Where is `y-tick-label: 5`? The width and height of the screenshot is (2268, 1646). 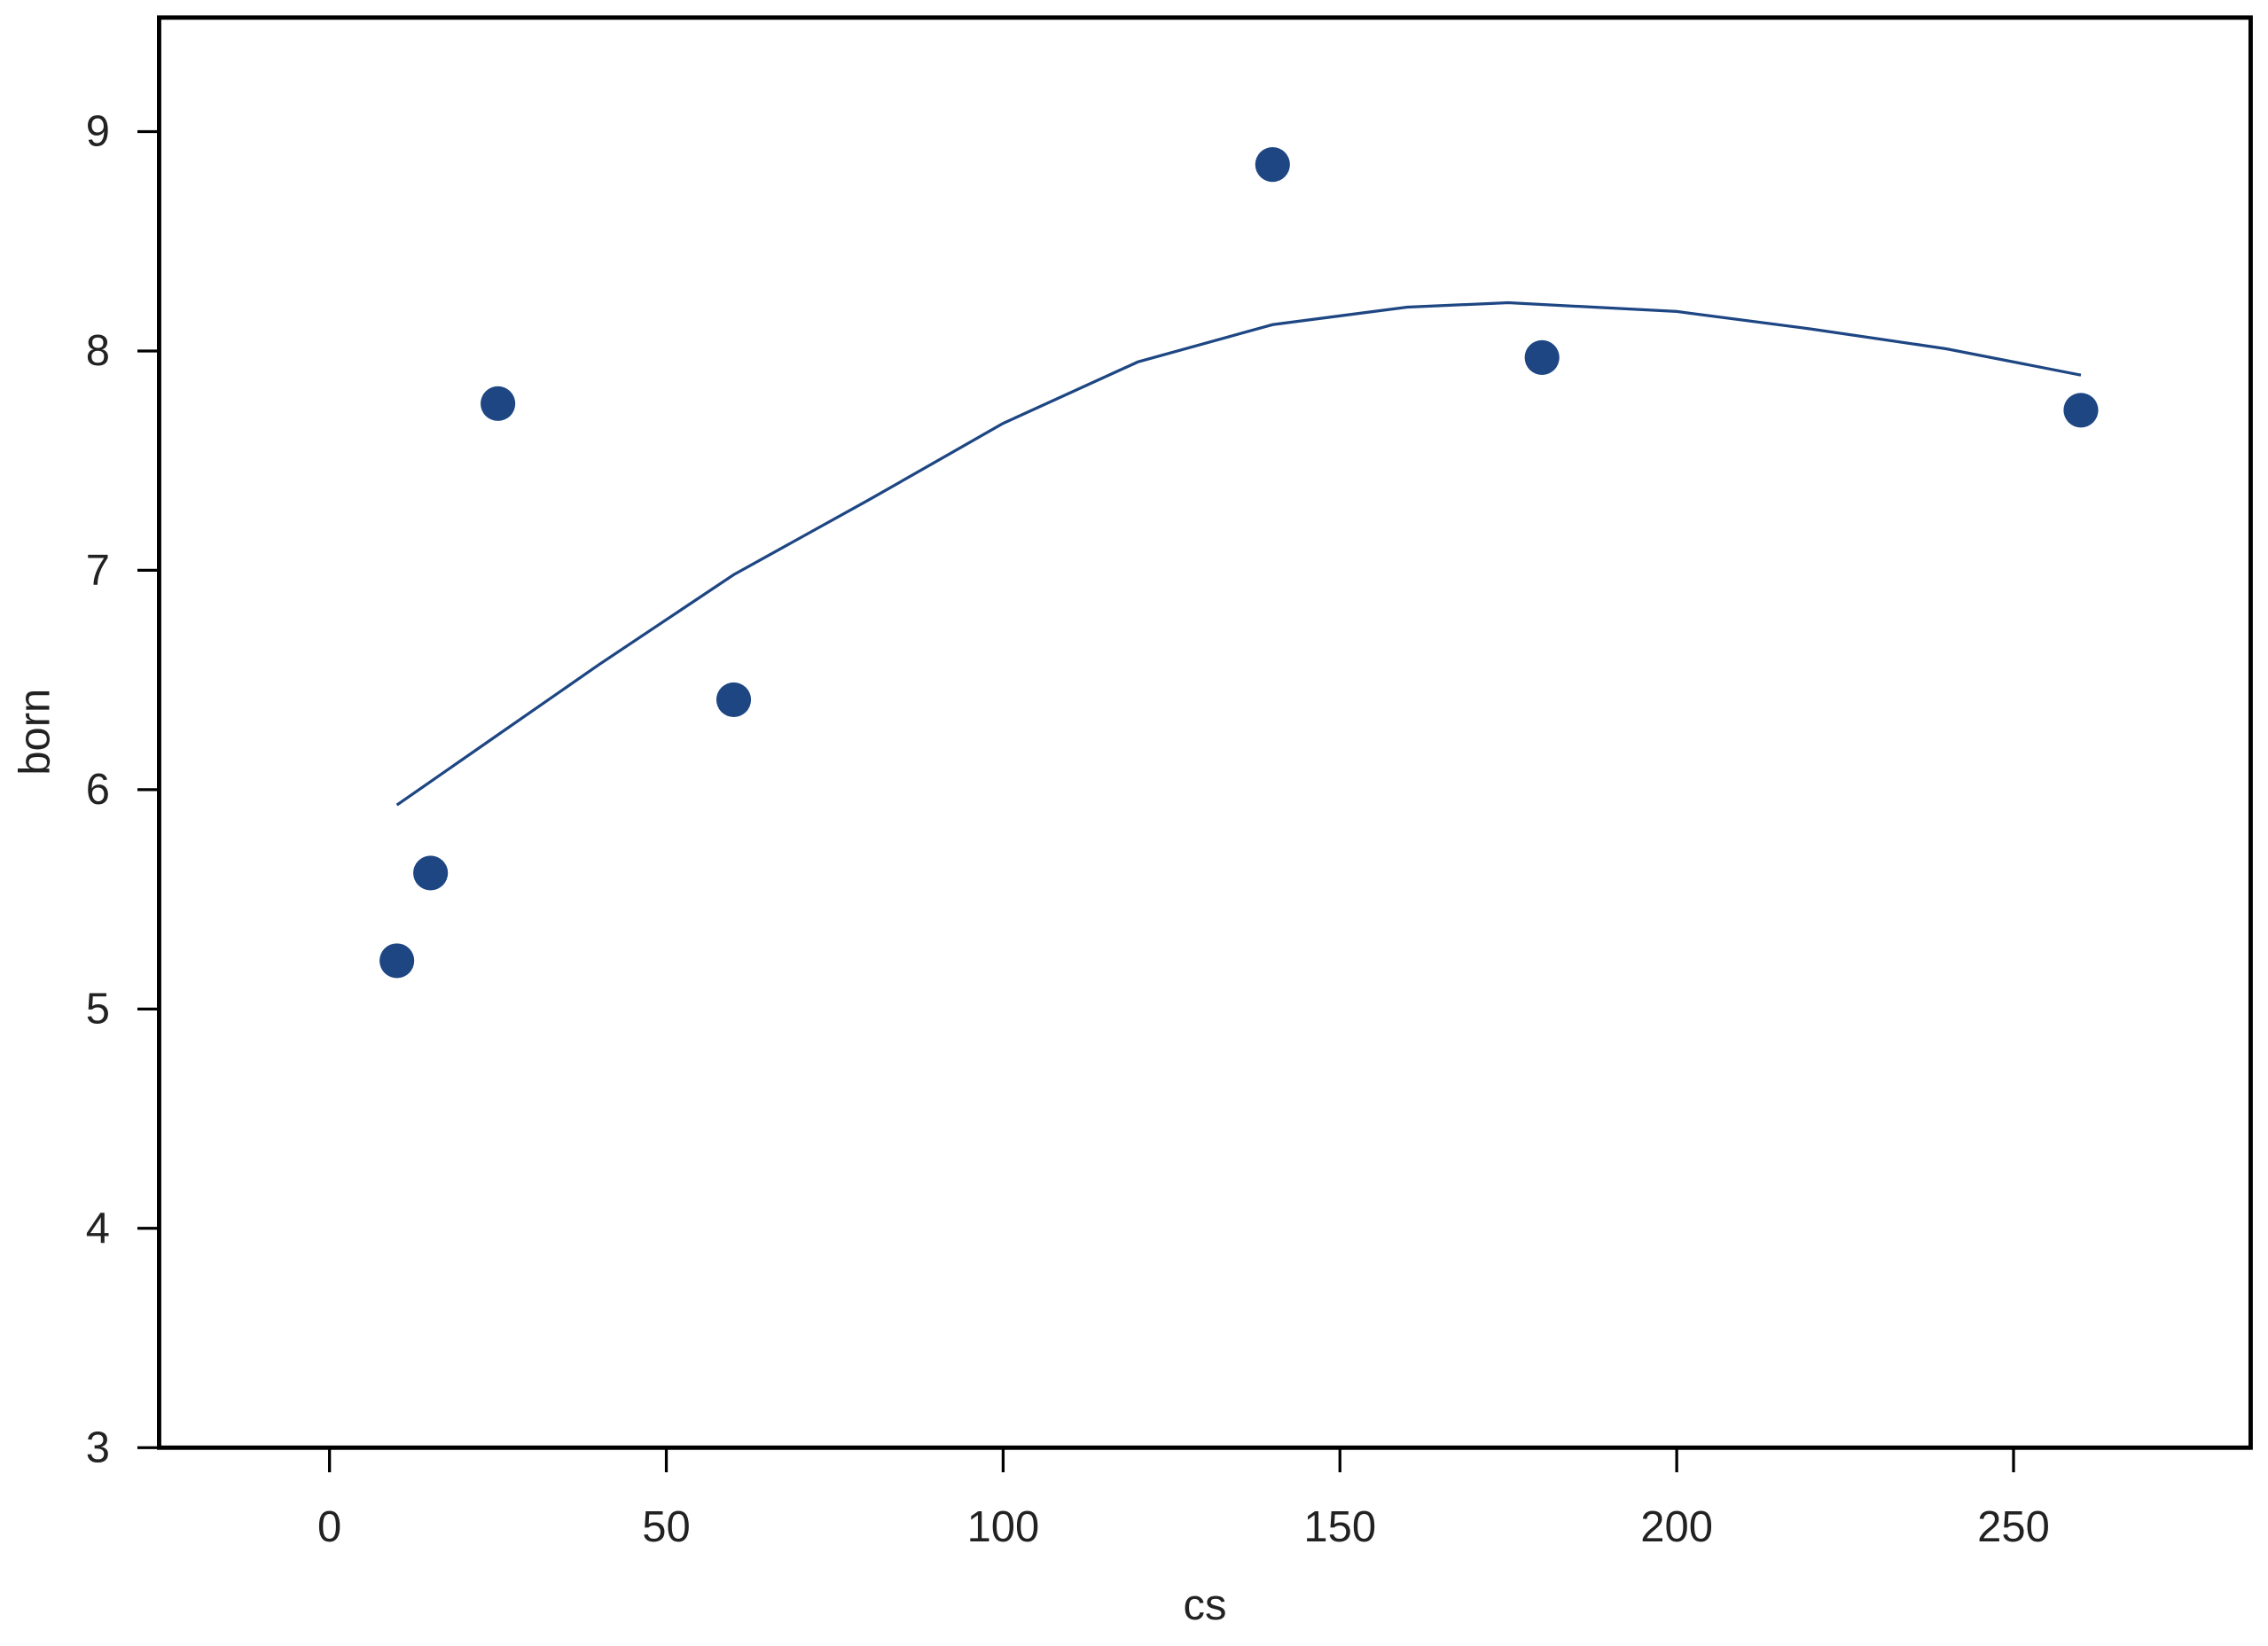 y-tick-label: 5 is located at coordinates (98, 1010).